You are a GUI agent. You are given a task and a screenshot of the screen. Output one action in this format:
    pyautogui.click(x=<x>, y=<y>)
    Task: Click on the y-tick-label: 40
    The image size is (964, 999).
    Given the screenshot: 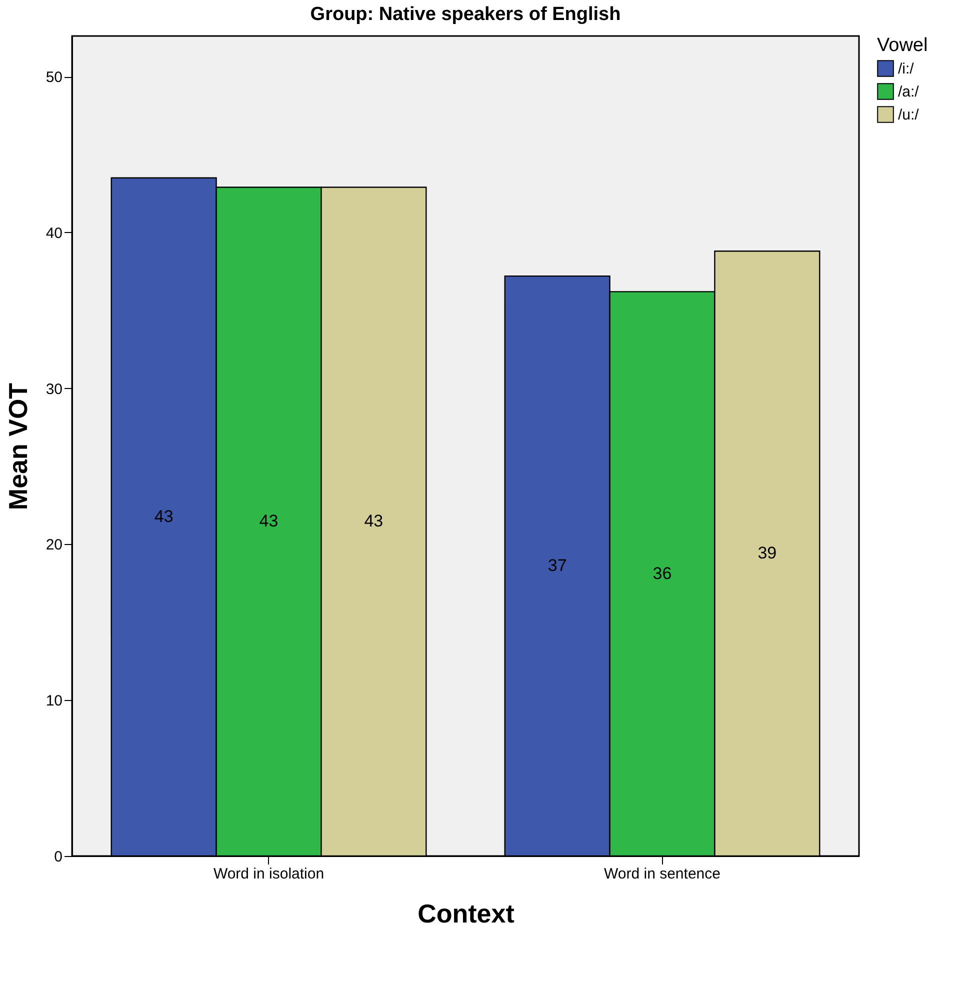 What is the action you would take?
    pyautogui.click(x=54, y=233)
    